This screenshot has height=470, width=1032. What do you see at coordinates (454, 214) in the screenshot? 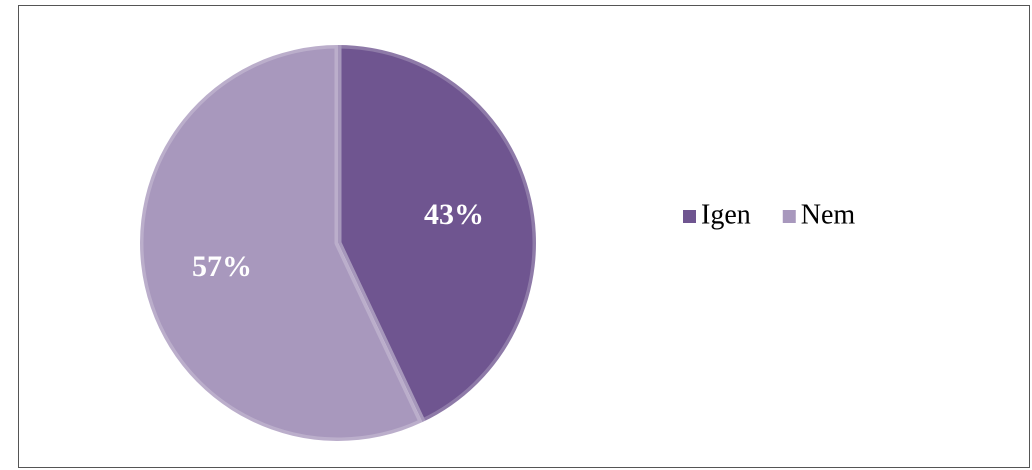
I see `data-label: 43%` at bounding box center [454, 214].